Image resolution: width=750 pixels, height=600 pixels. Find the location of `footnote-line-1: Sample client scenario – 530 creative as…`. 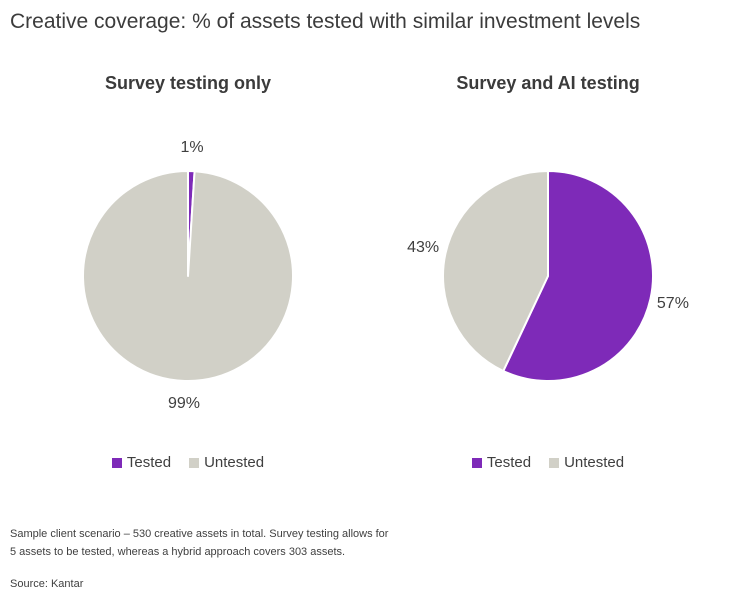

footnote-line-1: Sample client scenario – 530 creative as… is located at coordinates (199, 534).